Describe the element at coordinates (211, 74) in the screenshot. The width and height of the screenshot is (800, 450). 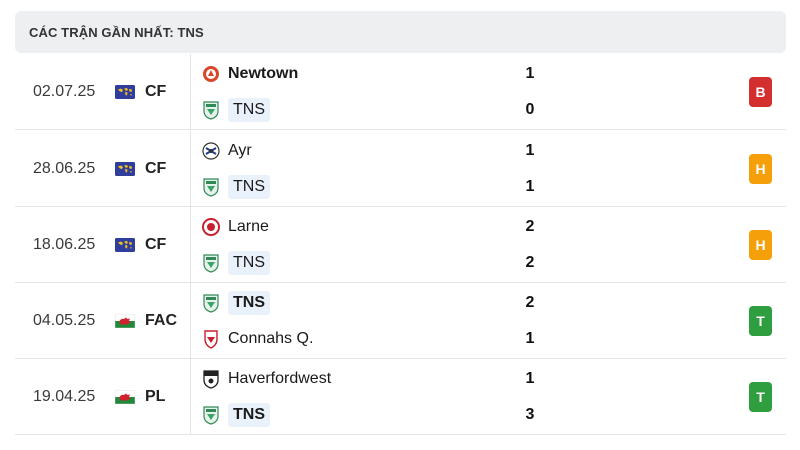
I see `newtown-crest-icon` at that location.